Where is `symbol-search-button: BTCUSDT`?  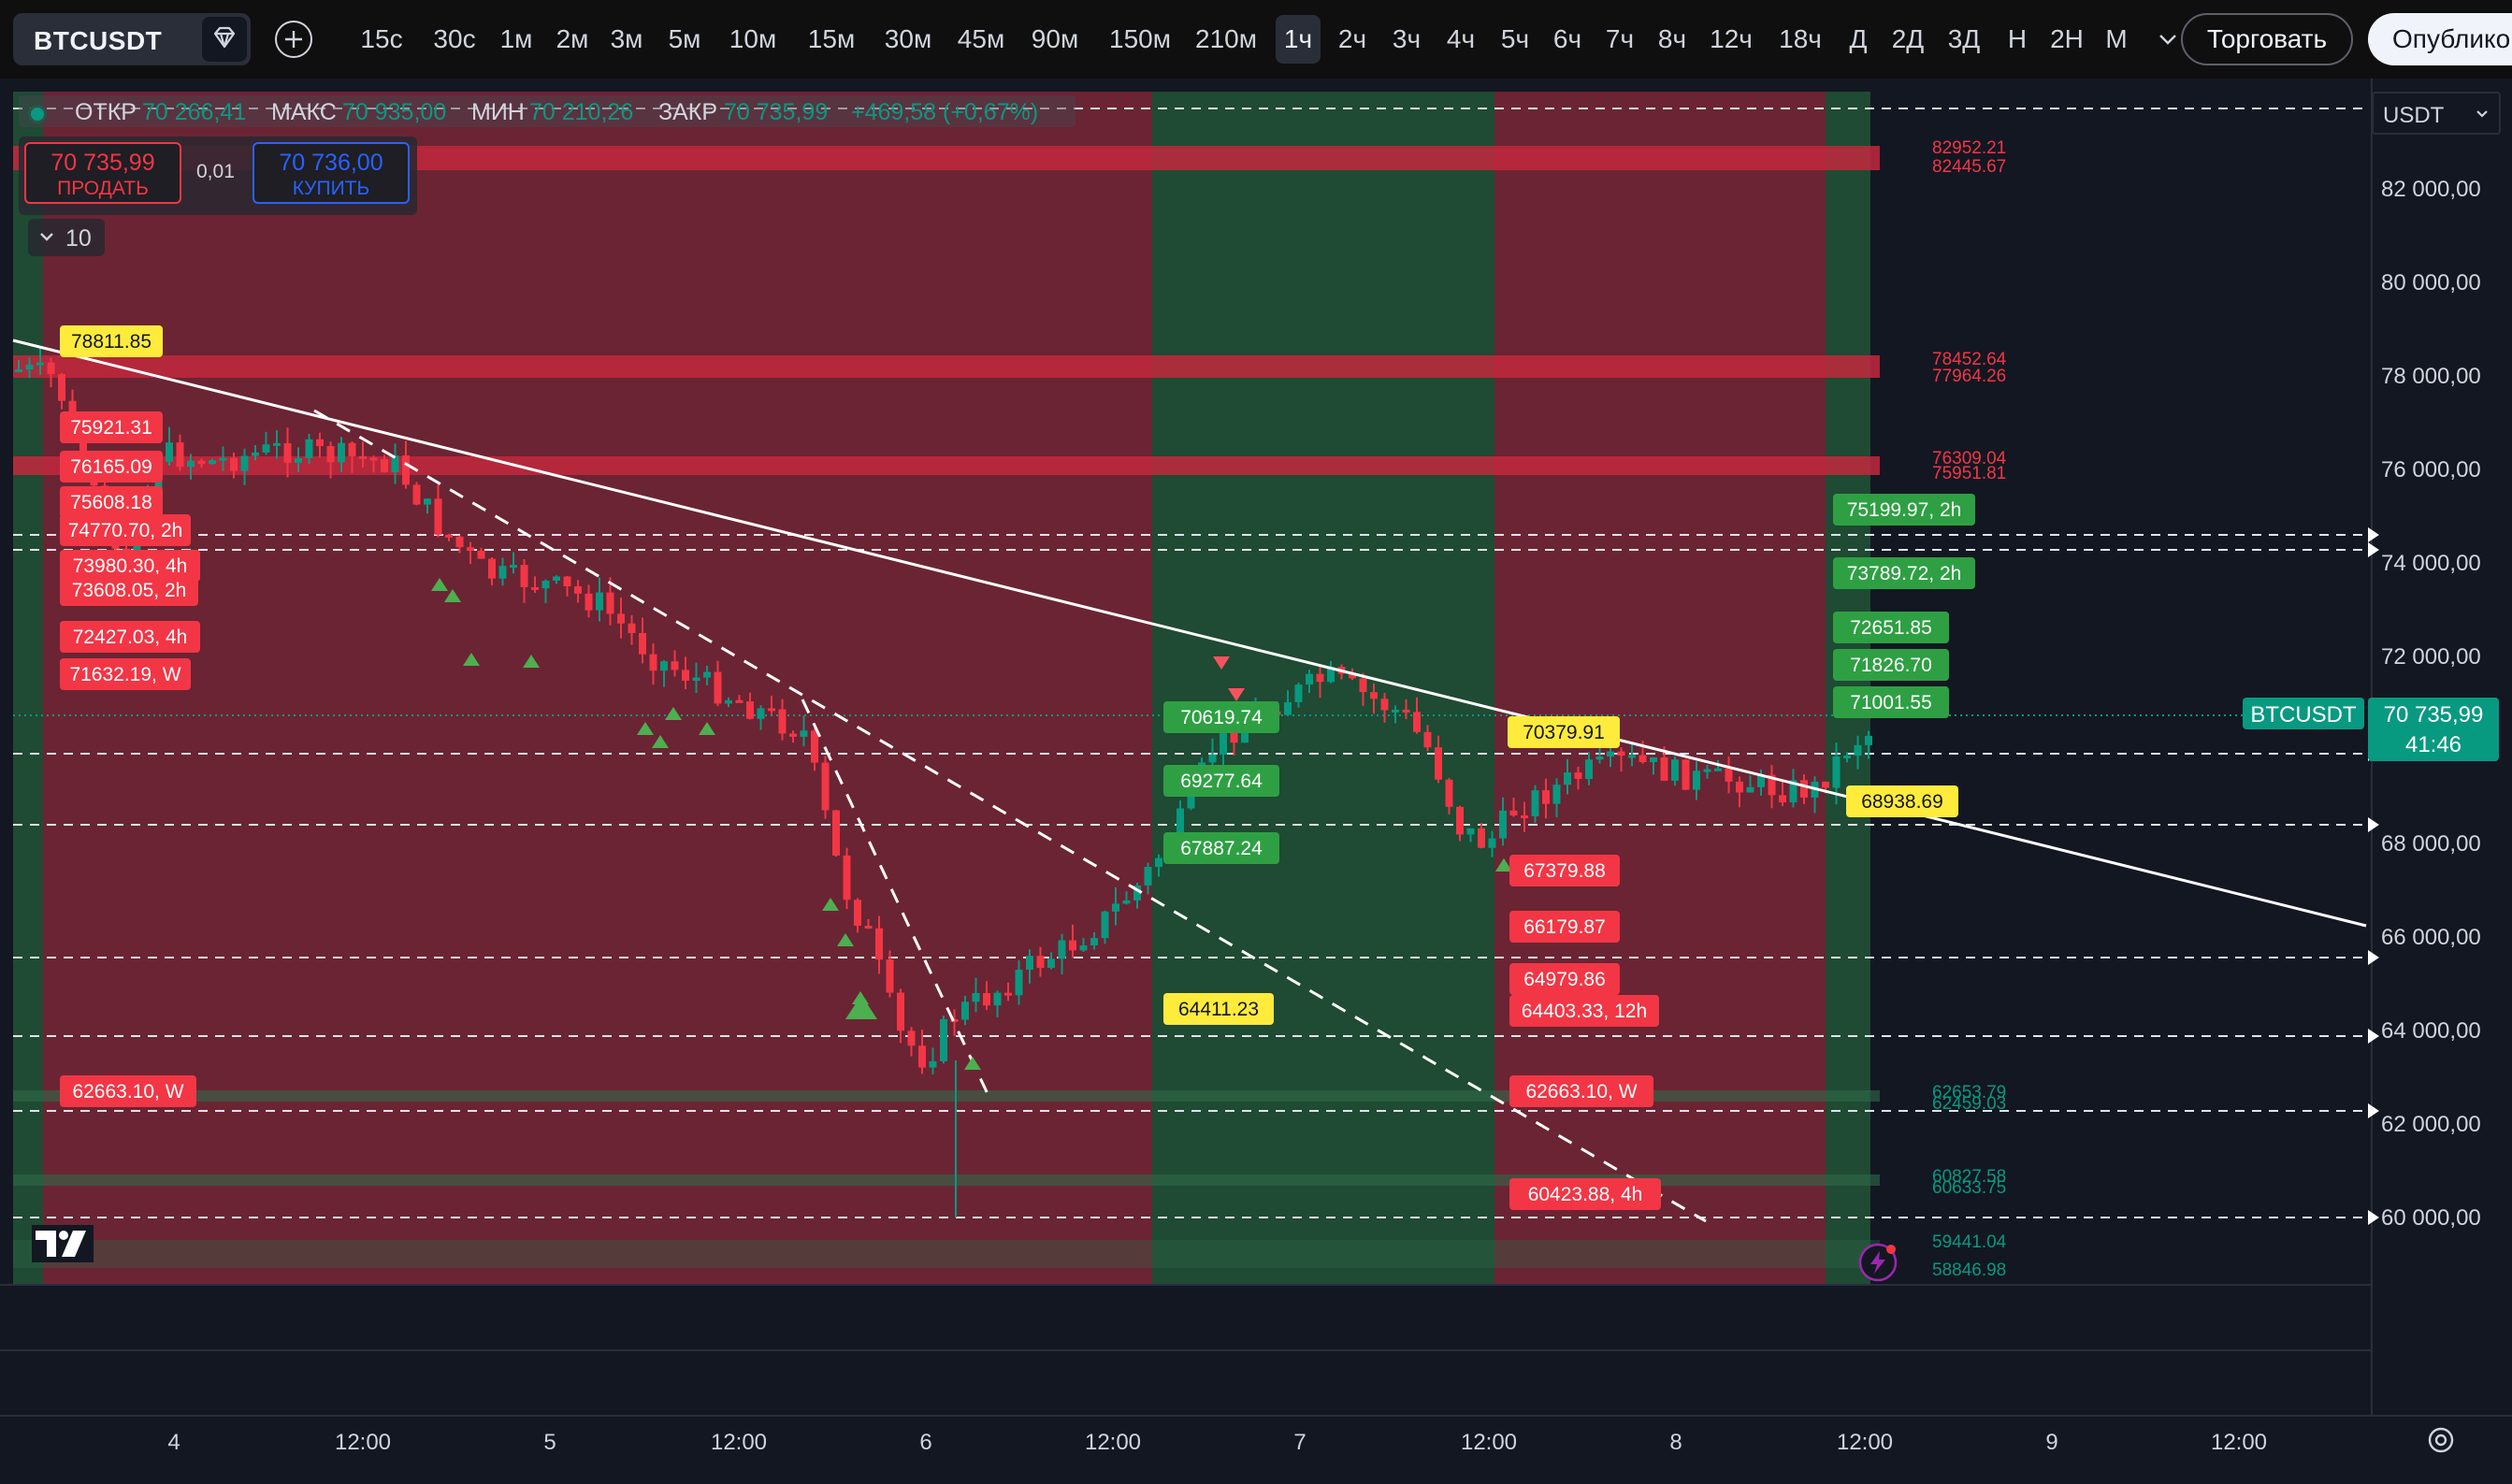
symbol-search-button: BTCUSDT is located at coordinates (132, 39).